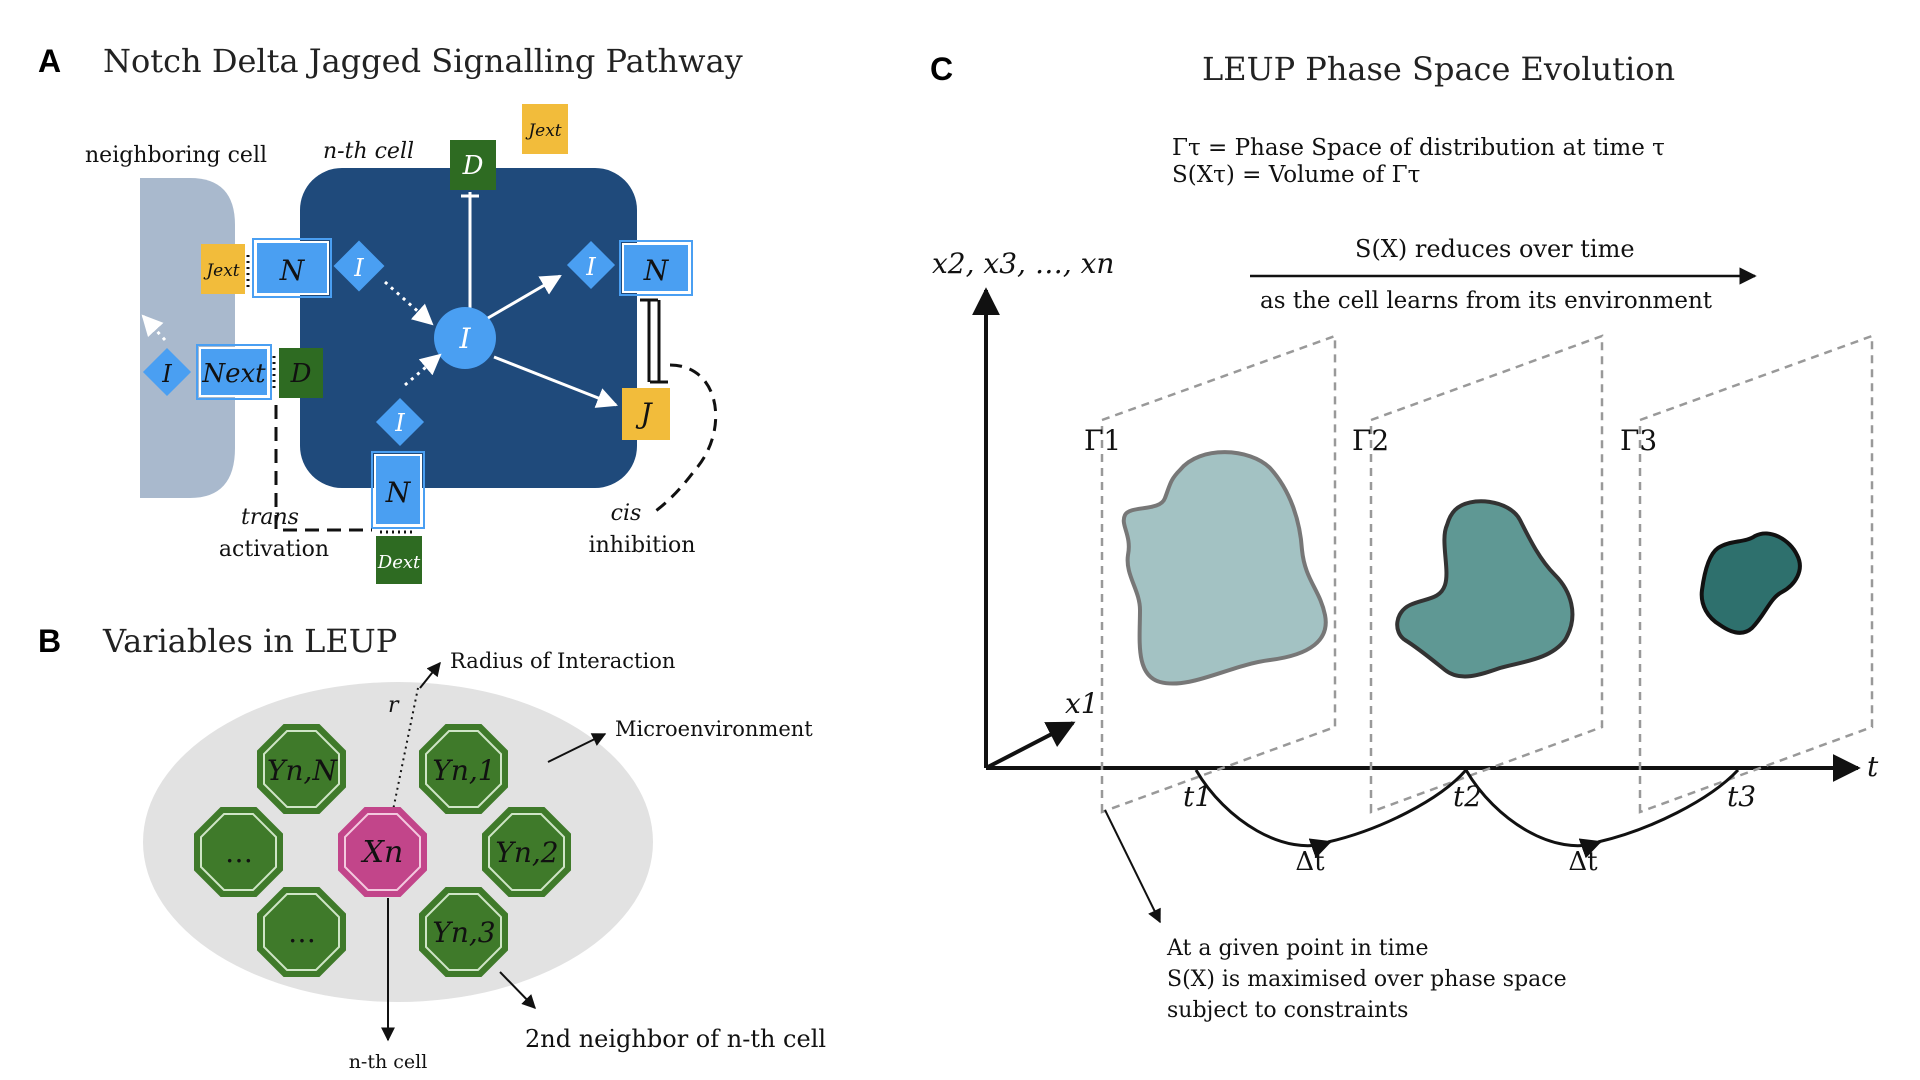 The image size is (1920, 1080). I want to click on jext-left-box, so click(223, 269).